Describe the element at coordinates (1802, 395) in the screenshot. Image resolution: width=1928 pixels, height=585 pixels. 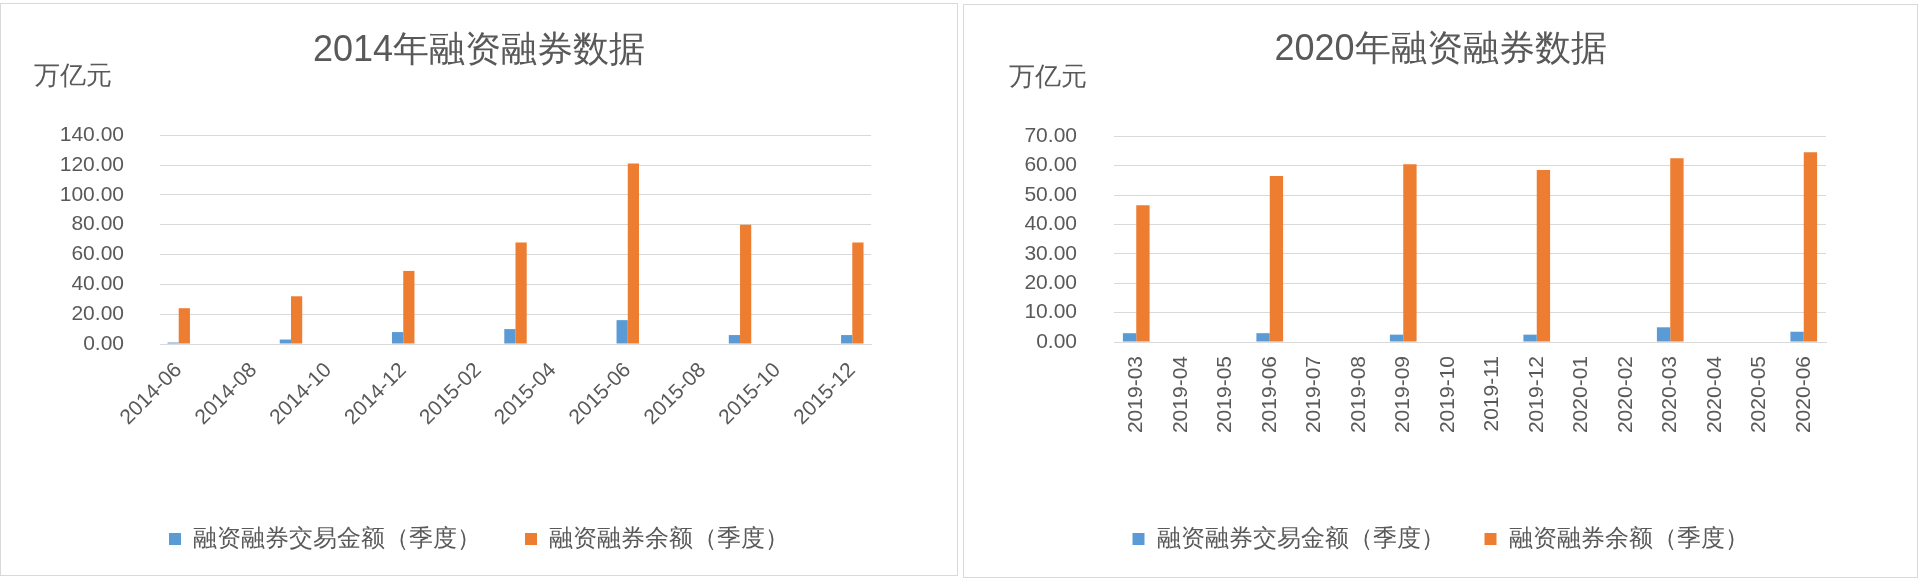
I see `x-tick-label: 2020-06` at that location.